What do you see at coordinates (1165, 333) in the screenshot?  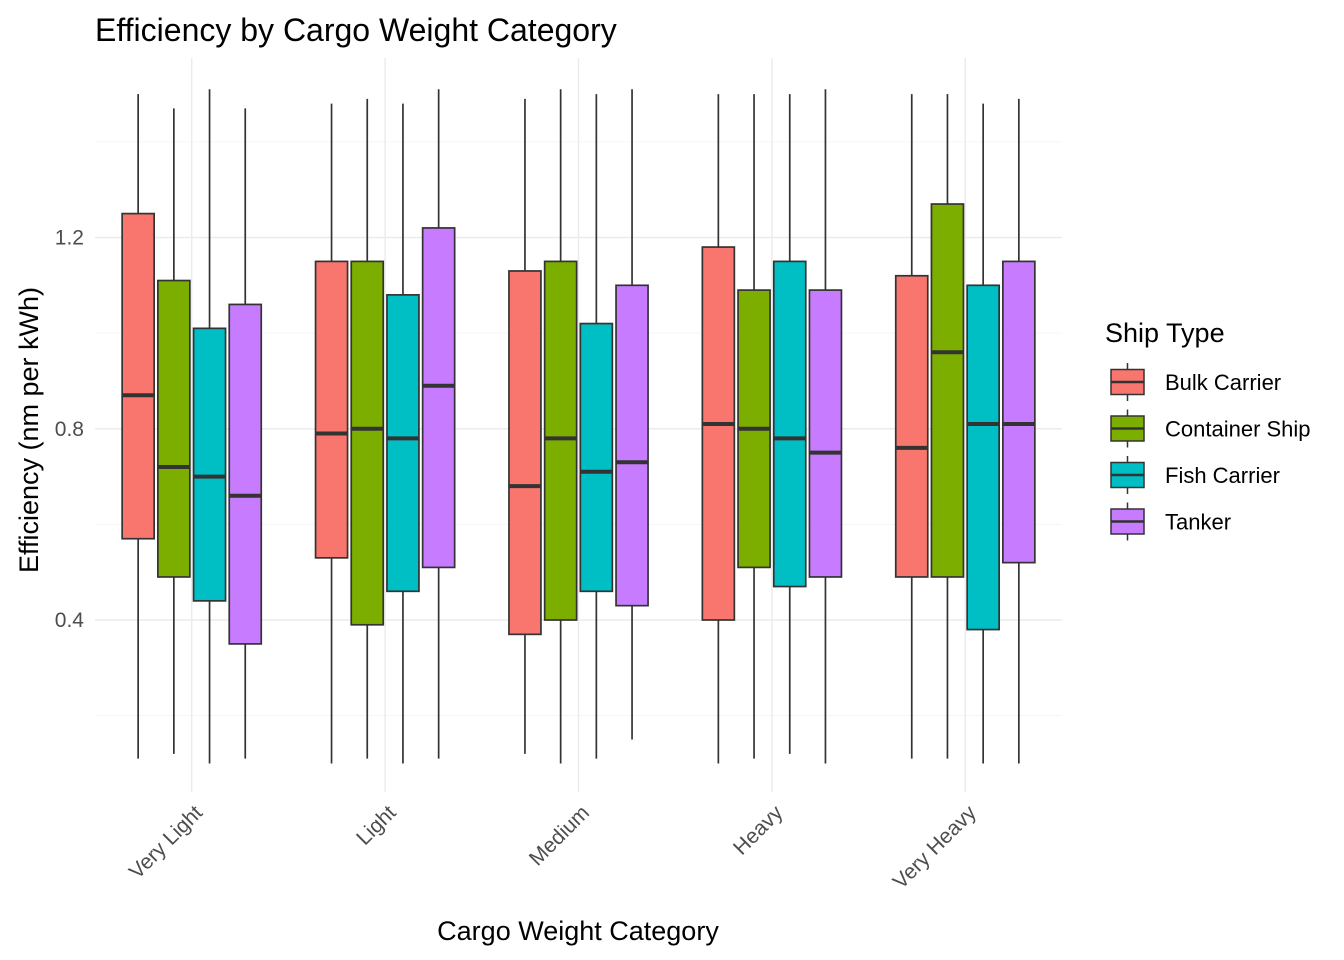 I see `legend-title: Ship Type` at bounding box center [1165, 333].